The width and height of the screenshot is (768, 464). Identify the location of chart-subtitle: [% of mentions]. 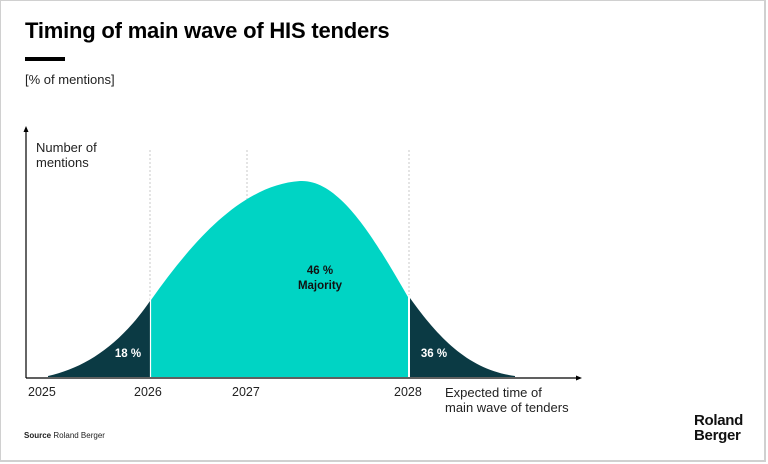
(70, 79).